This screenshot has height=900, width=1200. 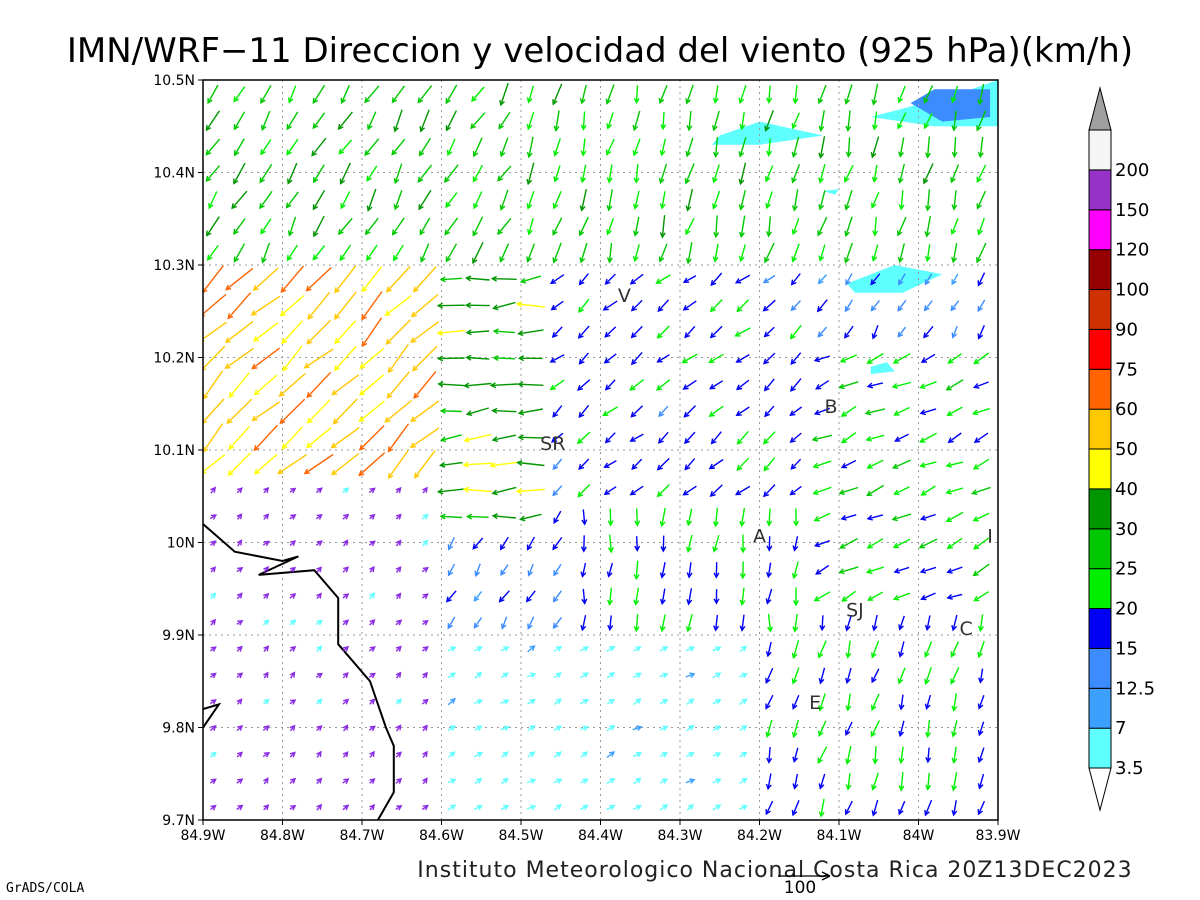 What do you see at coordinates (174, 266) in the screenshot?
I see `y-tick-label: 10.3N` at bounding box center [174, 266].